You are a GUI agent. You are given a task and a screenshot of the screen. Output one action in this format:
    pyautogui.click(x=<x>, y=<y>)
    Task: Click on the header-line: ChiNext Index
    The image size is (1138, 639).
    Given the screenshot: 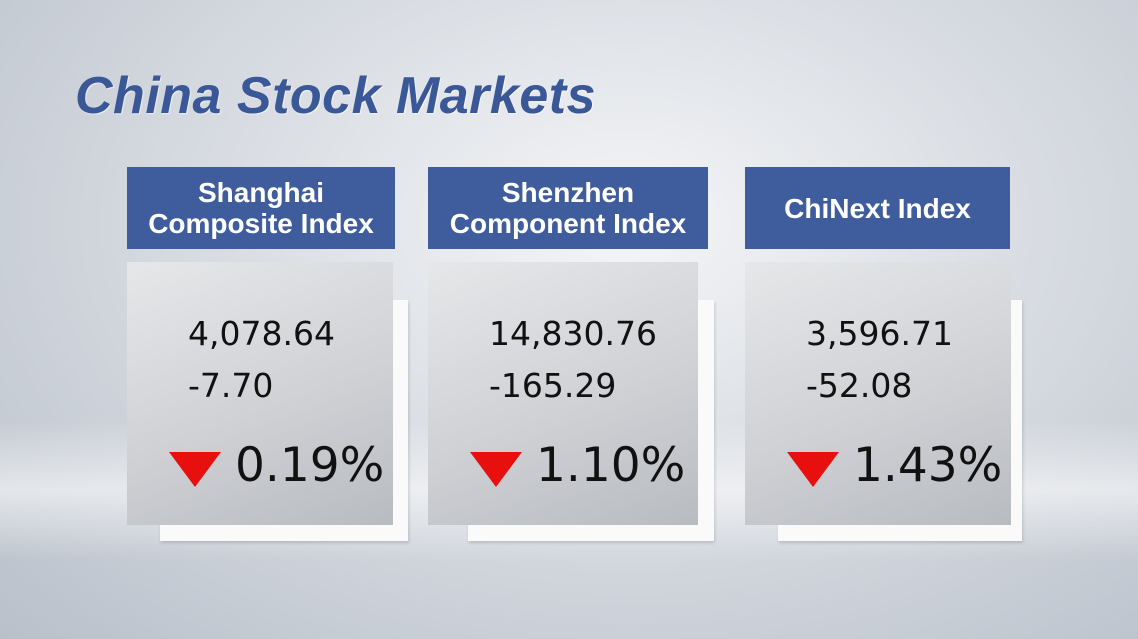 What is the action you would take?
    pyautogui.click(x=877, y=208)
    